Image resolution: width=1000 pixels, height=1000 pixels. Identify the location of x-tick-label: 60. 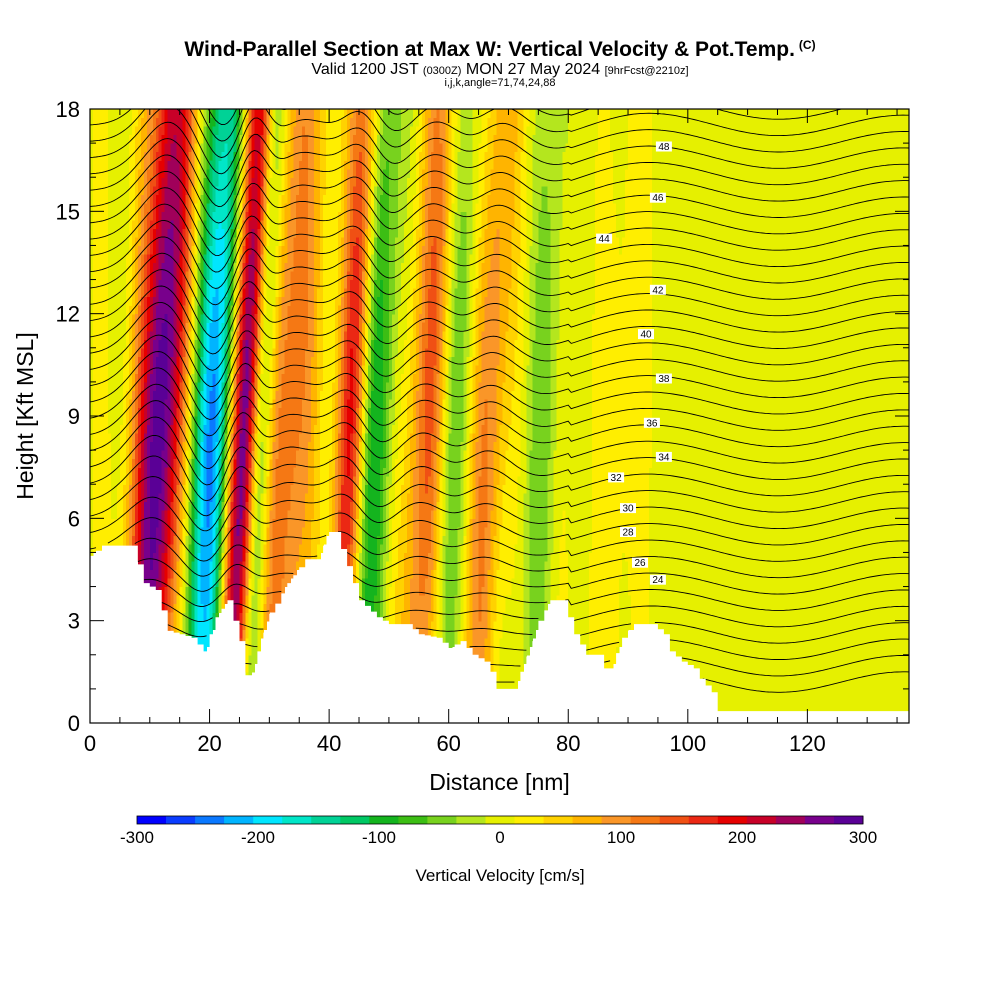
(448, 743).